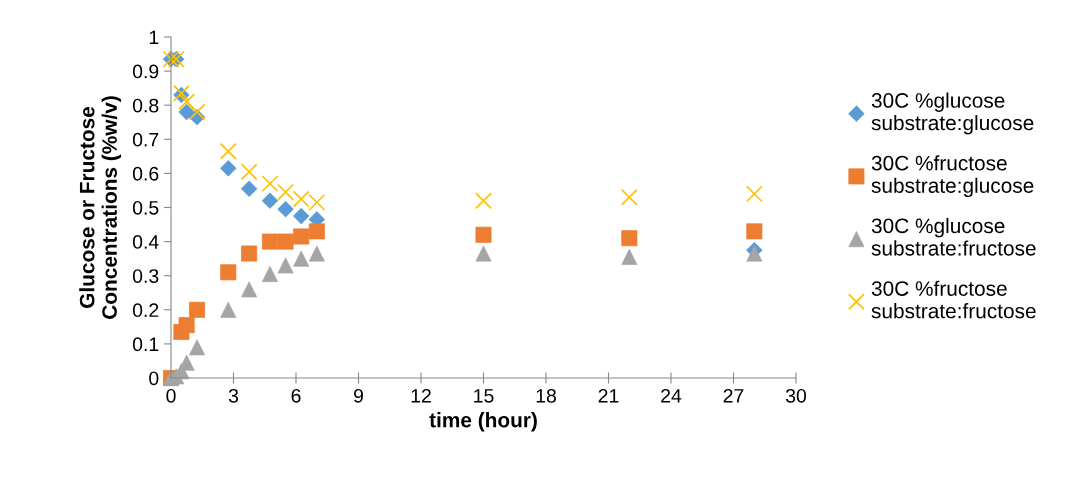 This screenshot has width=1085, height=498. What do you see at coordinates (671, 395) in the screenshot?
I see `x-tick-label: 24` at bounding box center [671, 395].